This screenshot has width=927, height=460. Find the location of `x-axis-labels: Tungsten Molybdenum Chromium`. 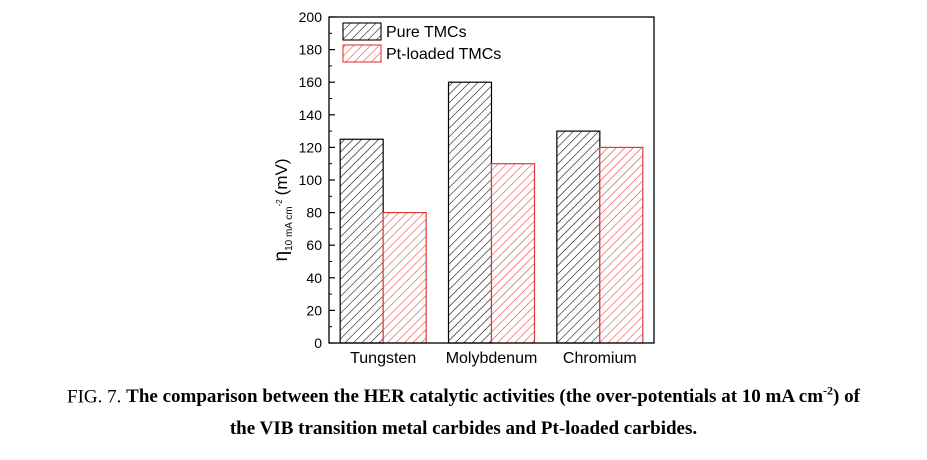

x-axis-labels: Tungsten Molybdenum Chromium is located at coordinates (493, 358).